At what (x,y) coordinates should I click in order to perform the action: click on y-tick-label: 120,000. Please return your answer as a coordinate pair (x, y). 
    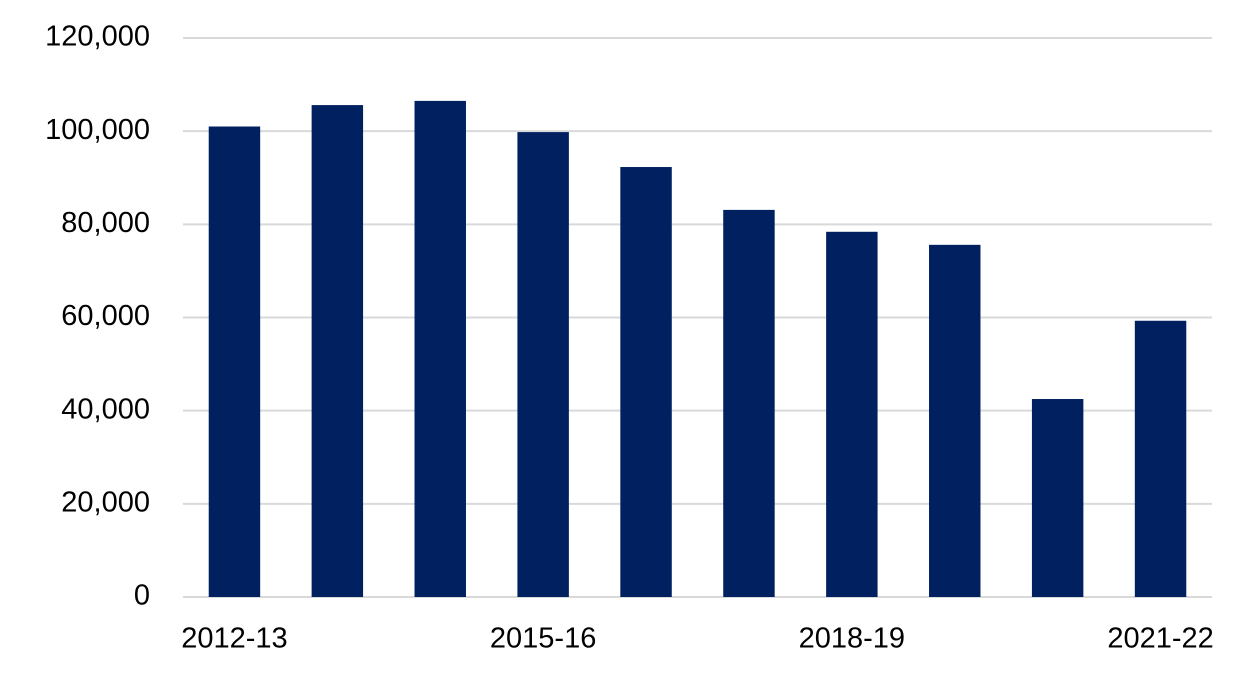
    Looking at the image, I should click on (97, 37).